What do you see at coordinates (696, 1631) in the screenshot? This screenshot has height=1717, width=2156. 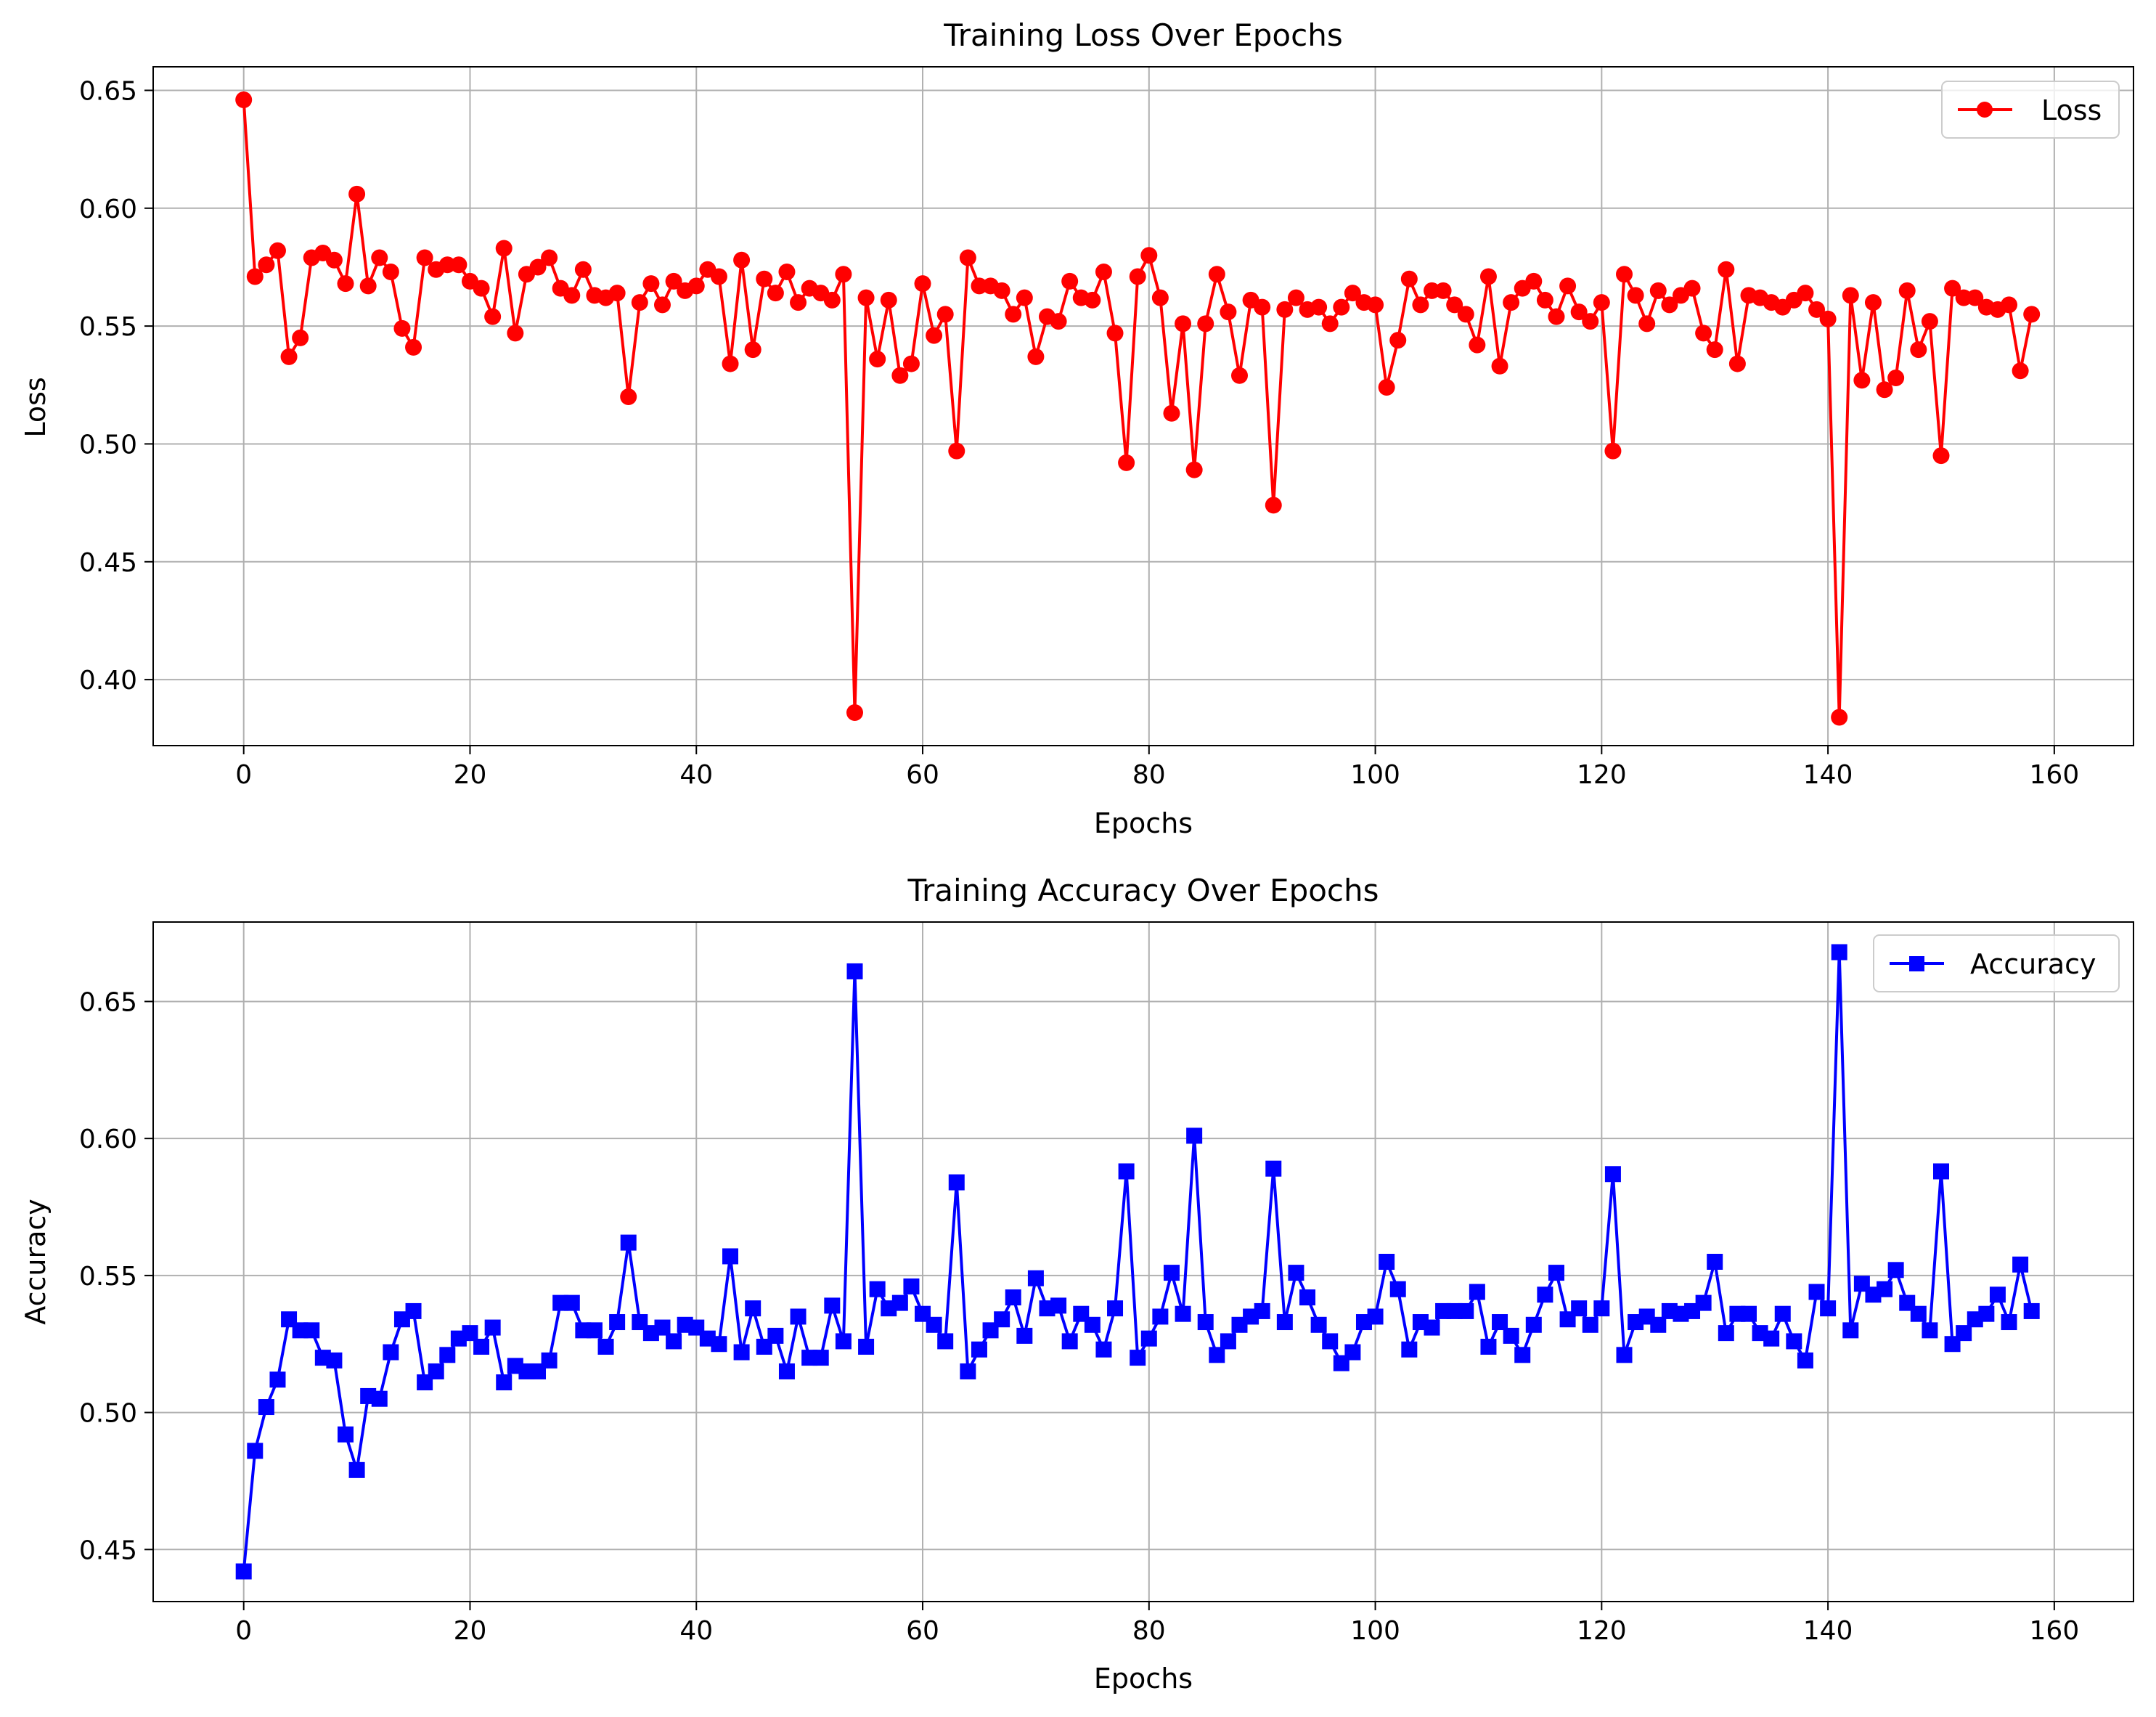 I see `accuracy-x-tick-label: 40` at bounding box center [696, 1631].